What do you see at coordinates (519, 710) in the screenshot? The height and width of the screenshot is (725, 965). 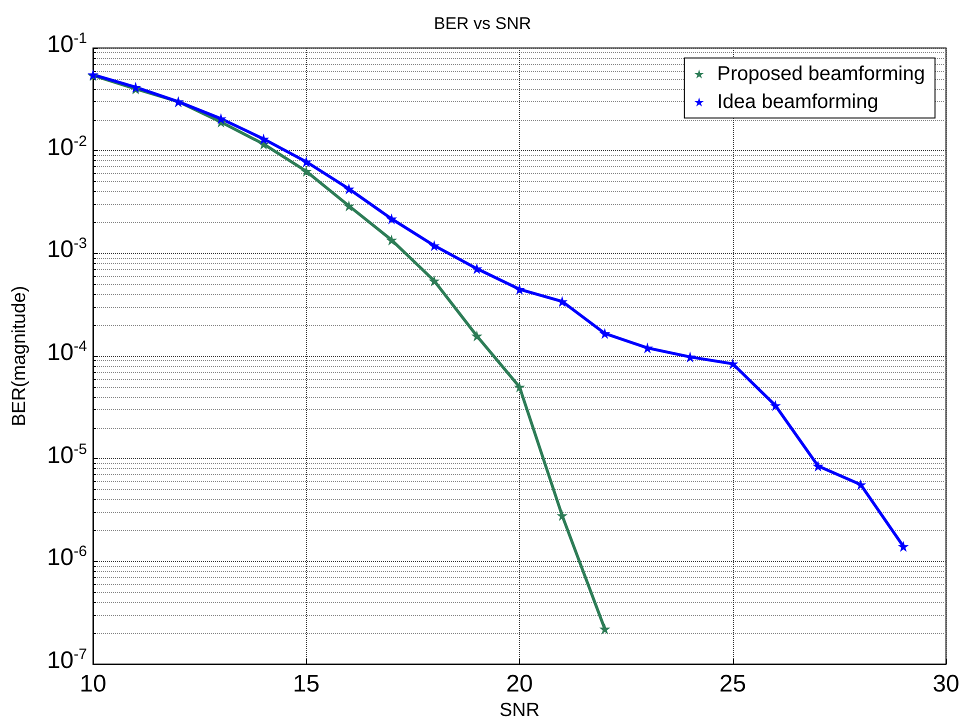 I see `x-axis-title: SNR` at bounding box center [519, 710].